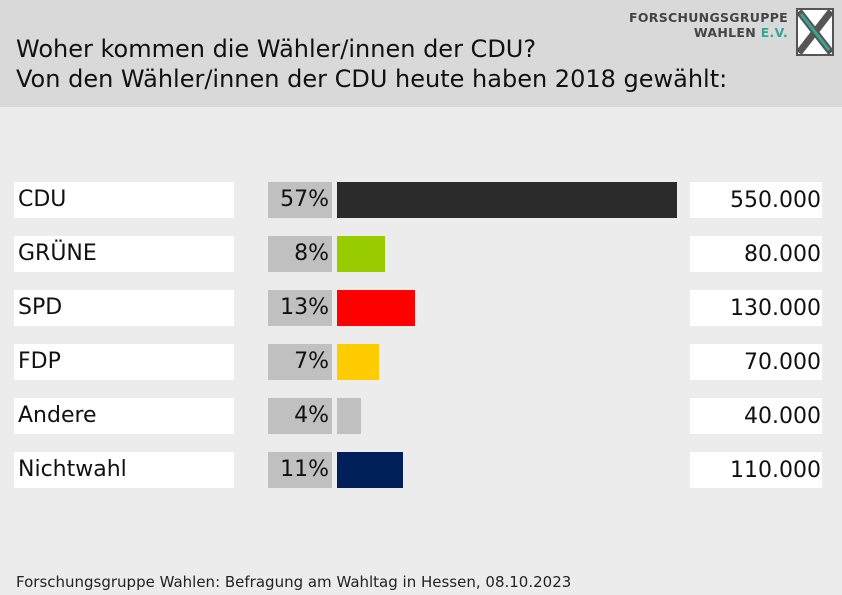  I want to click on percent-label: 13%, so click(304, 307).